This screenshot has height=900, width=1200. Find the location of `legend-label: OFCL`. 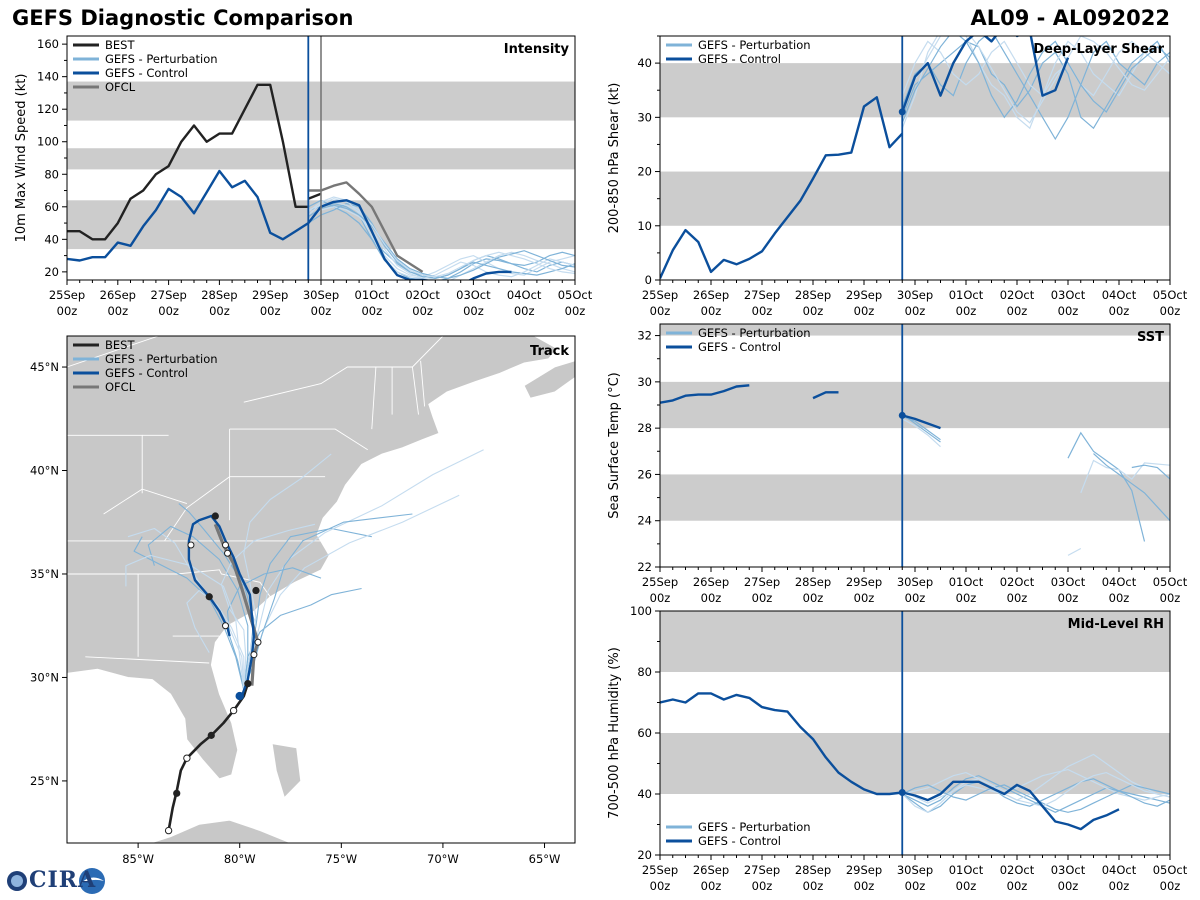

legend-label: OFCL is located at coordinates (120, 87).